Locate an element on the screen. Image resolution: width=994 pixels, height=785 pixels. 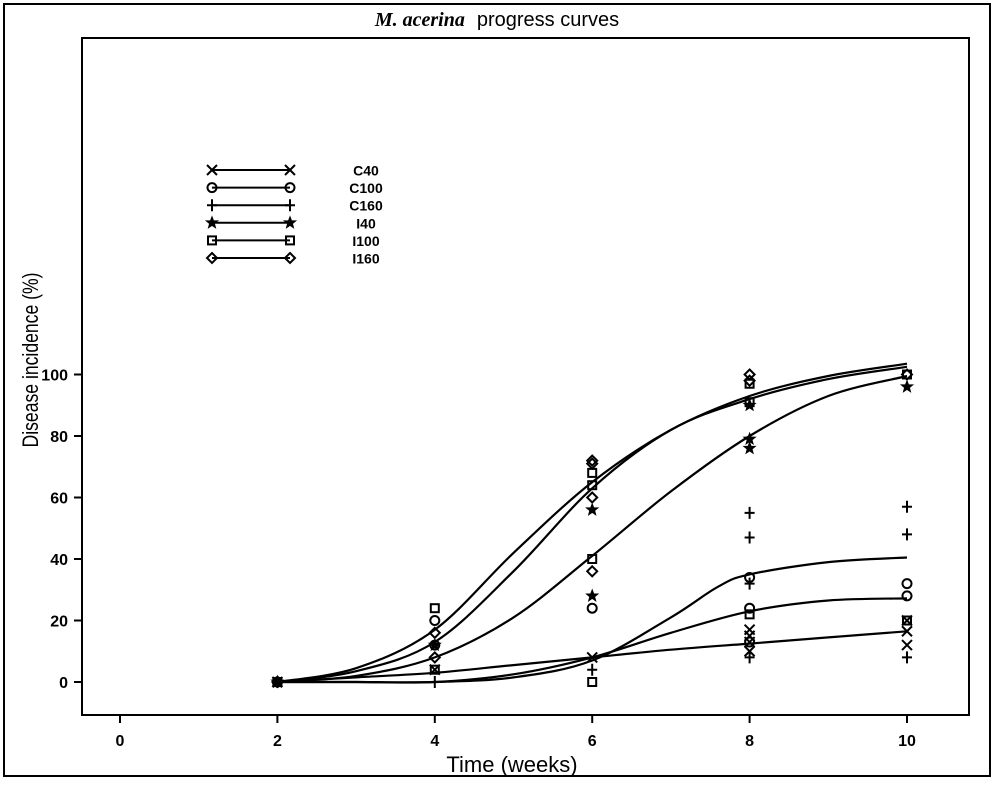
y-tick-label: 100 is located at coordinates (54, 376).